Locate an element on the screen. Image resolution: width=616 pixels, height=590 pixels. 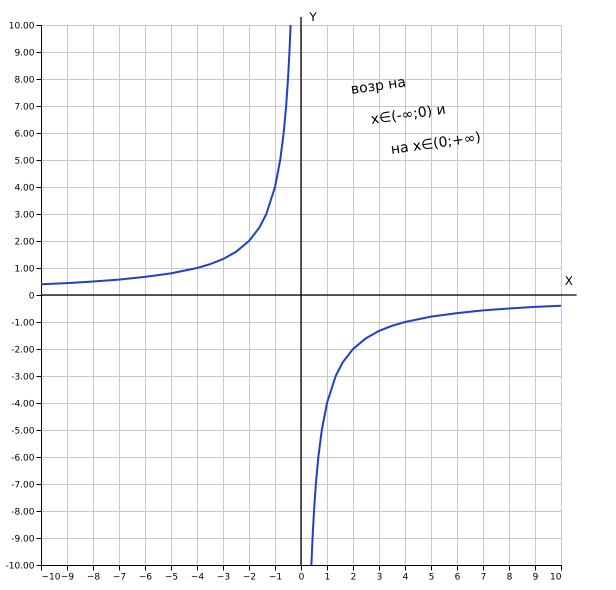
y-tick-label: 0 is located at coordinates (31, 297).